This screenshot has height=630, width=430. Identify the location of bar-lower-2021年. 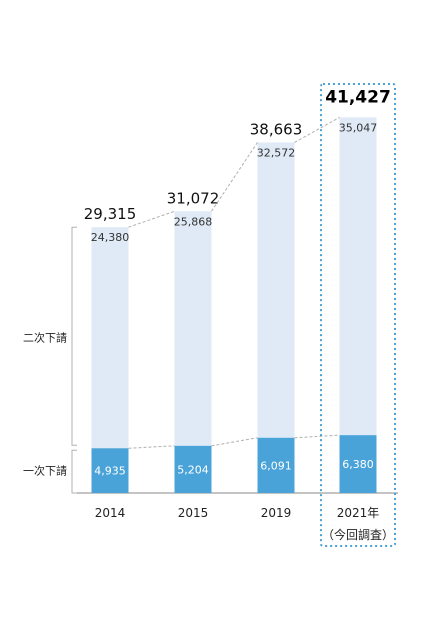
(358, 464).